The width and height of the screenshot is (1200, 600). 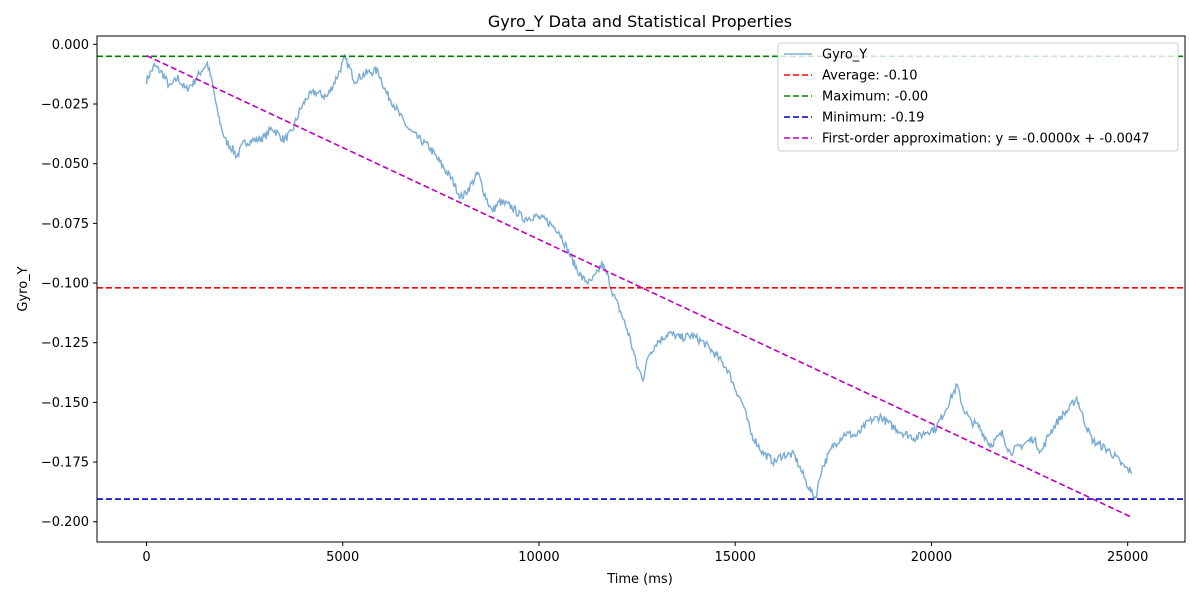 I want to click on legend-box, so click(x=978, y=97).